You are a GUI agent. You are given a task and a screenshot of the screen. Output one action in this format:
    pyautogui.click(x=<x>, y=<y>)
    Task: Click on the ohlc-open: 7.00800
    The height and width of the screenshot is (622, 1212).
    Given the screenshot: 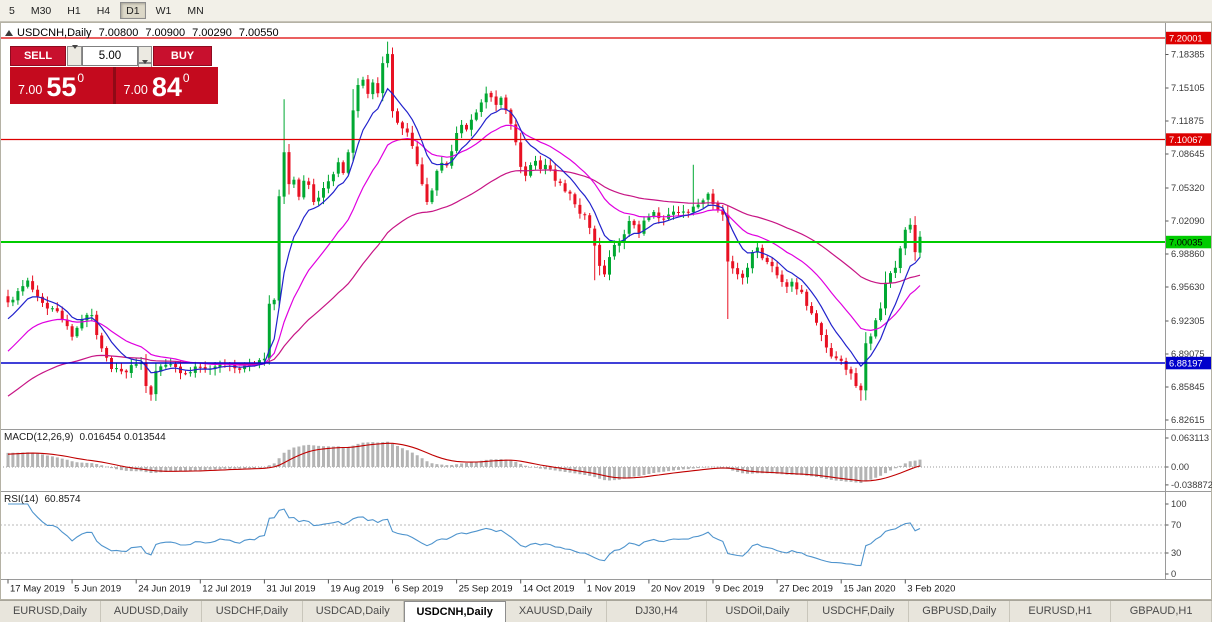 What is the action you would take?
    pyautogui.click(x=118, y=33)
    